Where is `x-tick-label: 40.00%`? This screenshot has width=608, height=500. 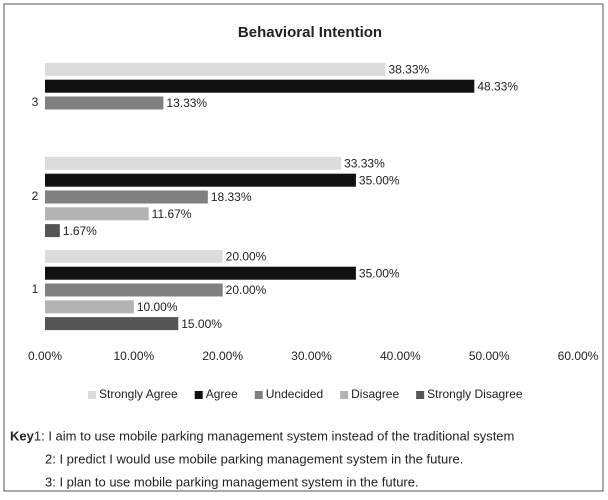 x-tick-label: 40.00% is located at coordinates (400, 356).